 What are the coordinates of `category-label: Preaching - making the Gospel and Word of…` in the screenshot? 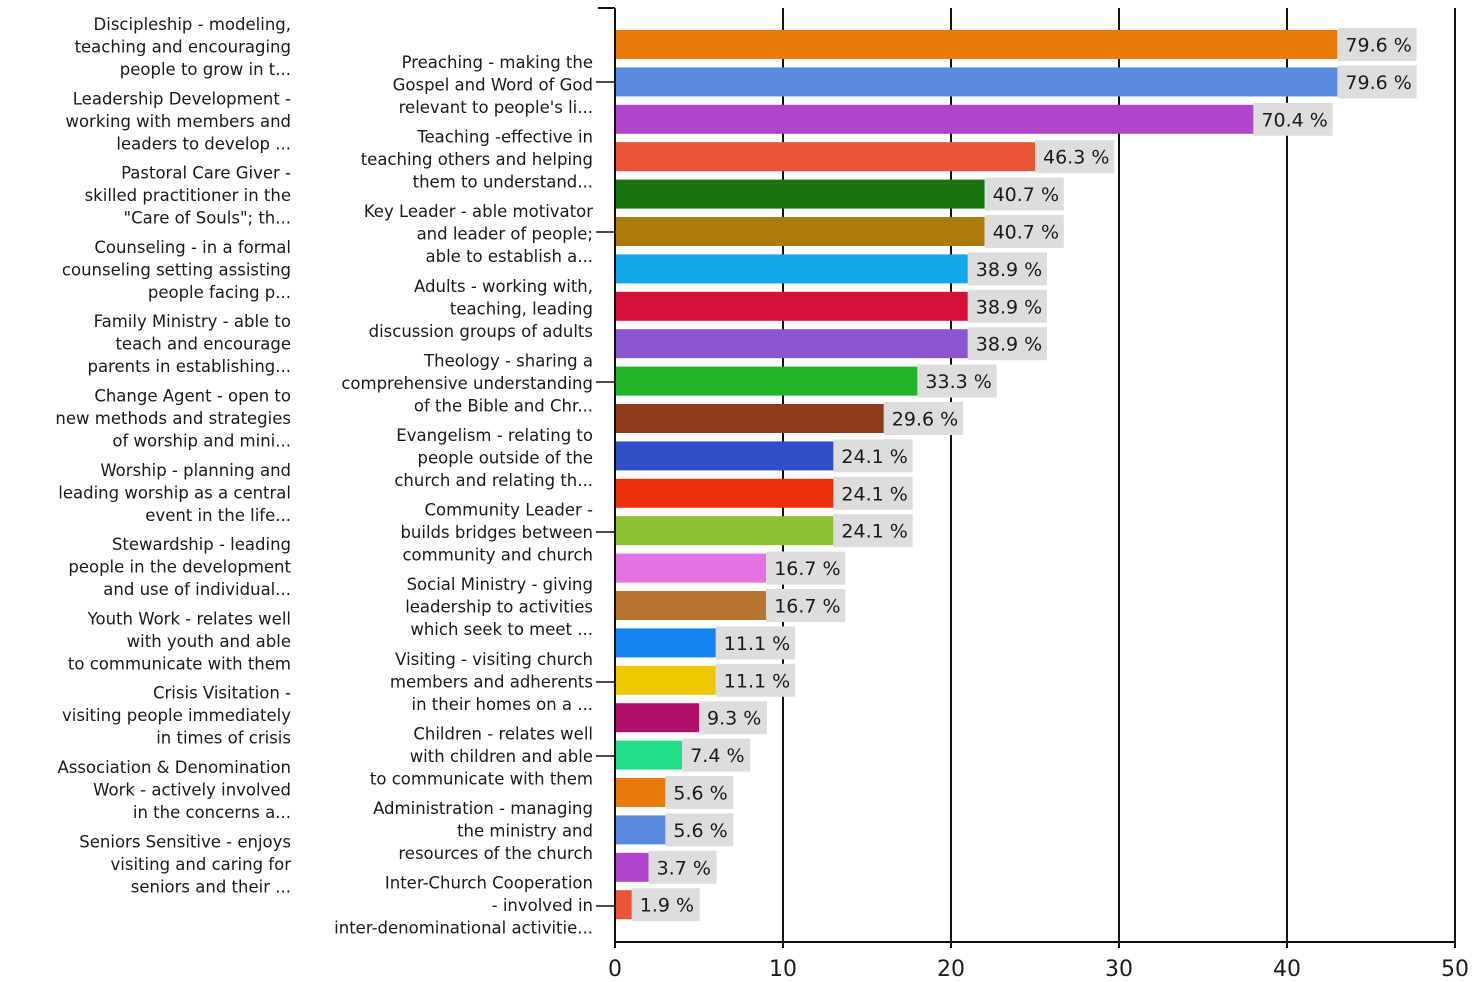 It's located at (493, 85).